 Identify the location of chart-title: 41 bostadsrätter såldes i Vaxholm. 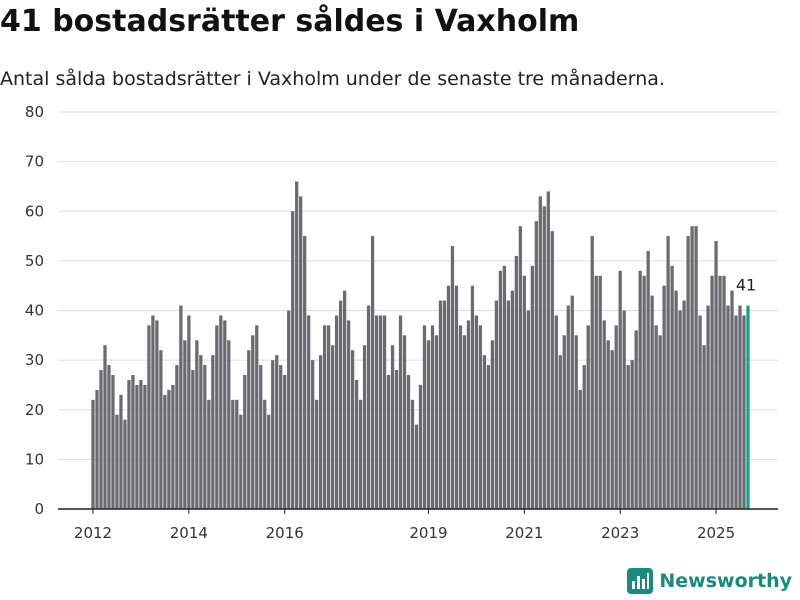
(290, 21).